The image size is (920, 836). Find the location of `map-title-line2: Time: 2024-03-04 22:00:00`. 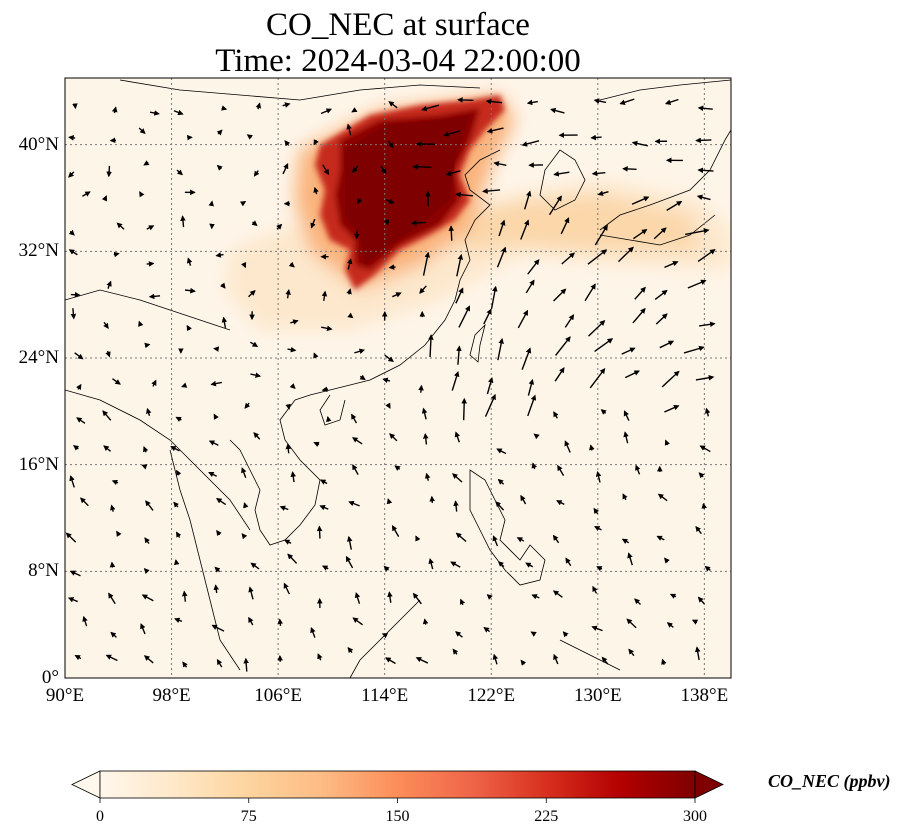

map-title-line2: Time: 2024-03-04 22:00:00 is located at coordinates (398, 61).